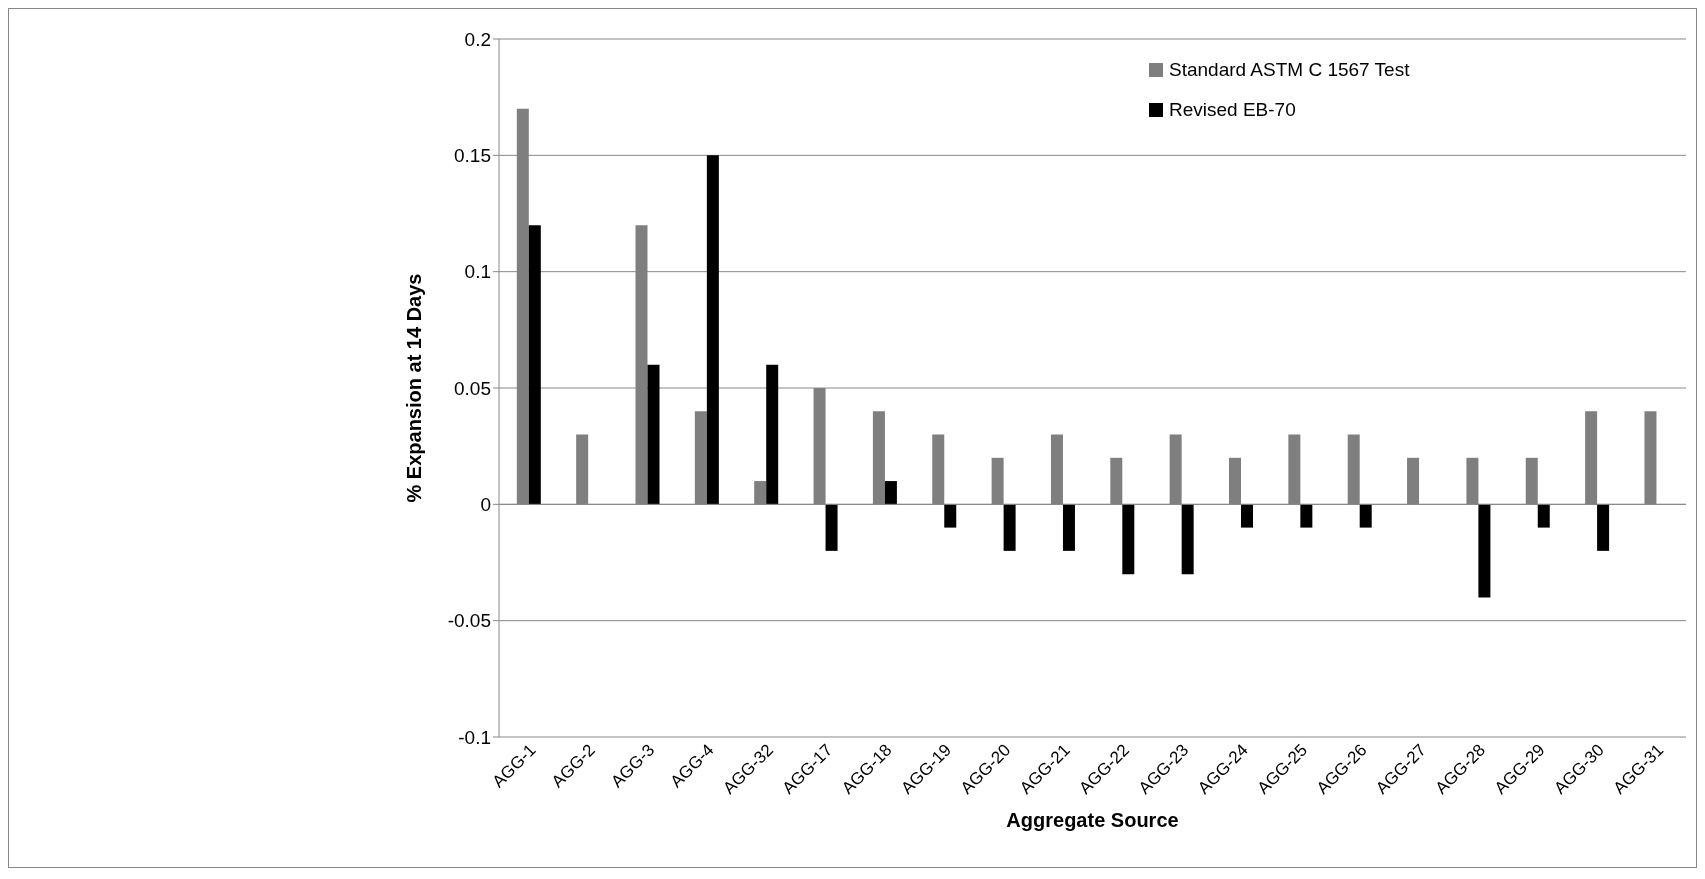 The height and width of the screenshot is (879, 1705). What do you see at coordinates (472, 156) in the screenshot?
I see `y-tick-label: 0.15` at bounding box center [472, 156].